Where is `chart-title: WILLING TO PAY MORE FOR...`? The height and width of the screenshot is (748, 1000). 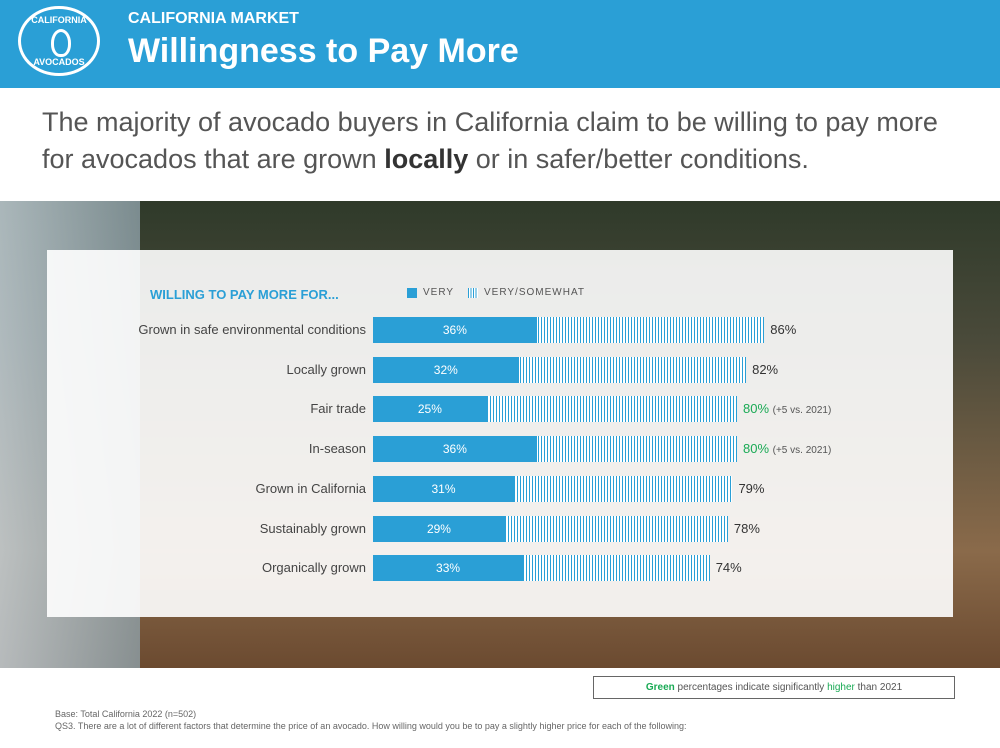 chart-title: WILLING TO PAY MORE FOR... is located at coordinates (244, 294).